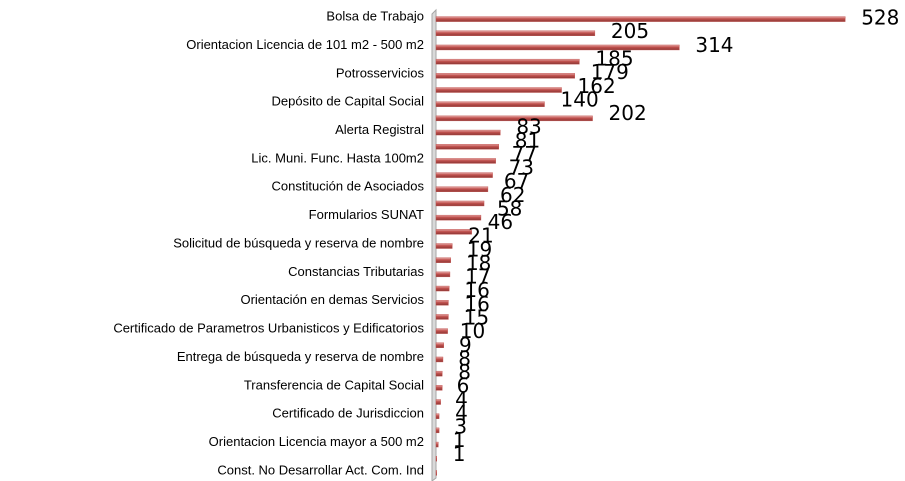 This screenshot has width=905, height=481. What do you see at coordinates (337, 157) in the screenshot?
I see `y-tick-label: Lic. Muni. Func. Hasta 100m2` at bounding box center [337, 157].